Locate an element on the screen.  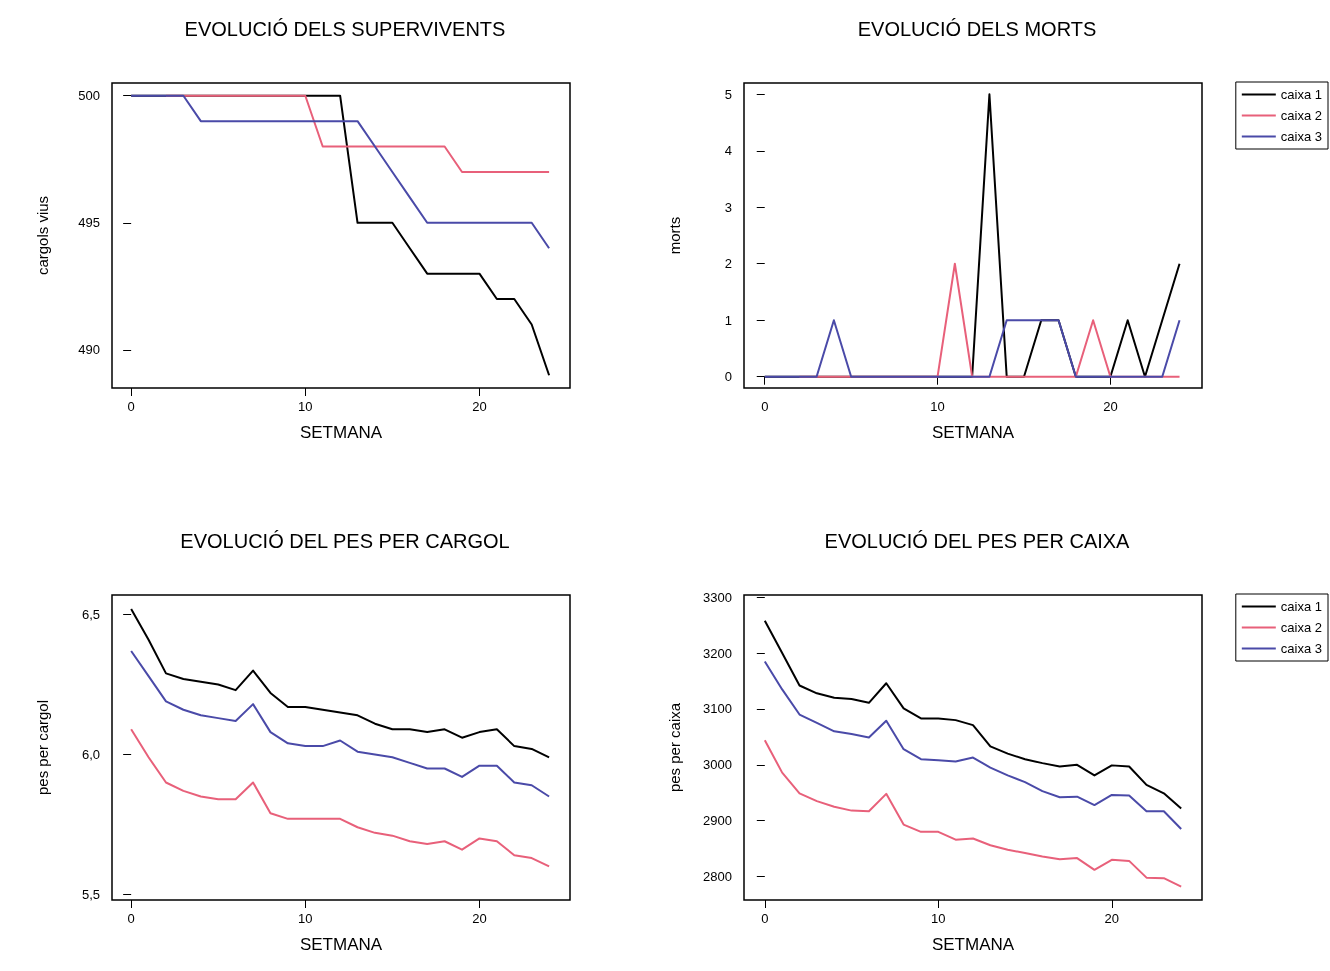
y-tick-label: 3100 is located at coordinates (717, 709).